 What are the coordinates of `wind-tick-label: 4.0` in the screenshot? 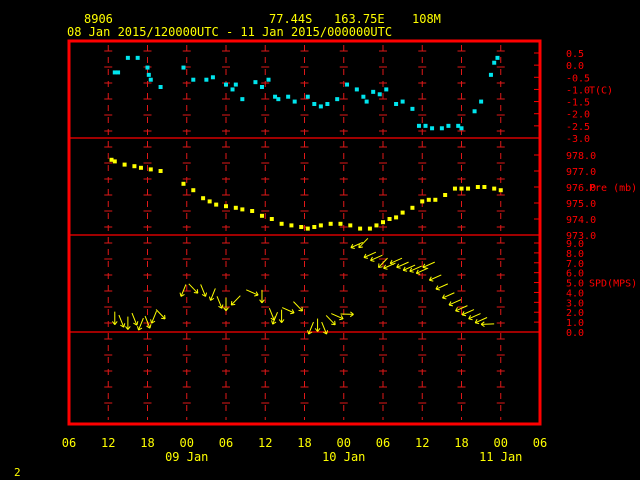 It's located at (575, 293).